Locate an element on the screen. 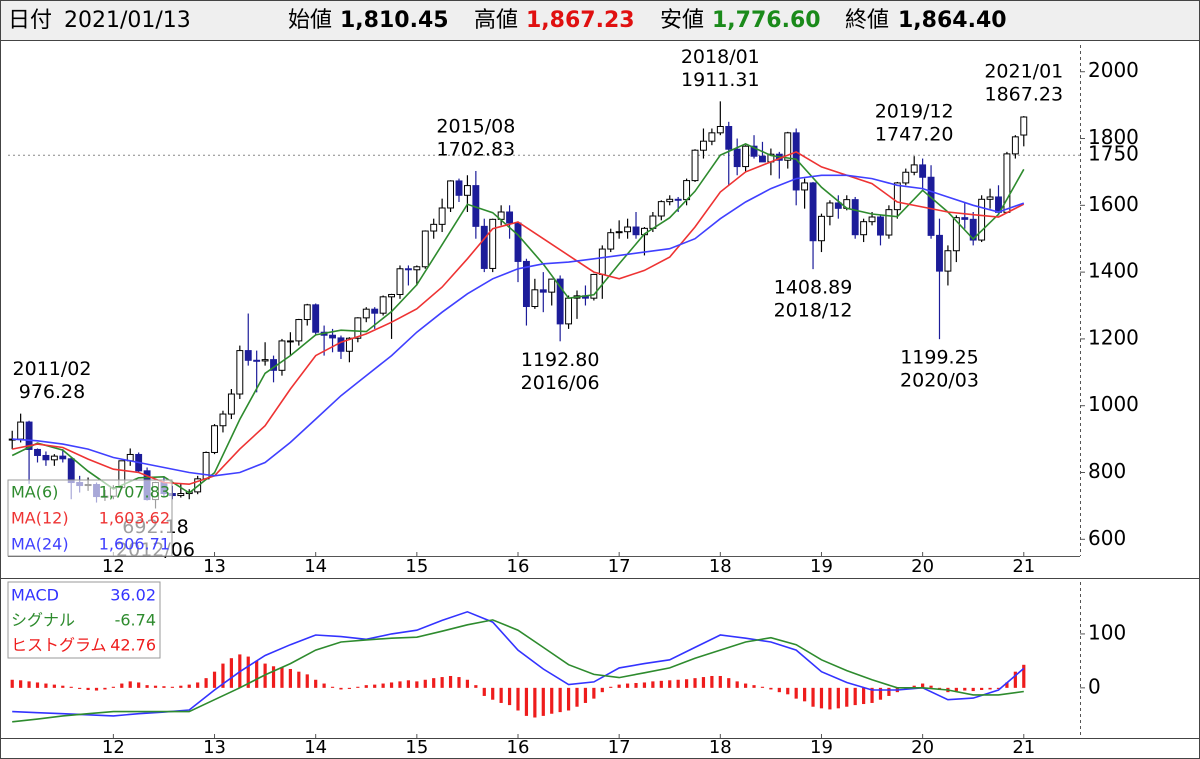  x-tick-label: 19 is located at coordinates (821, 566).